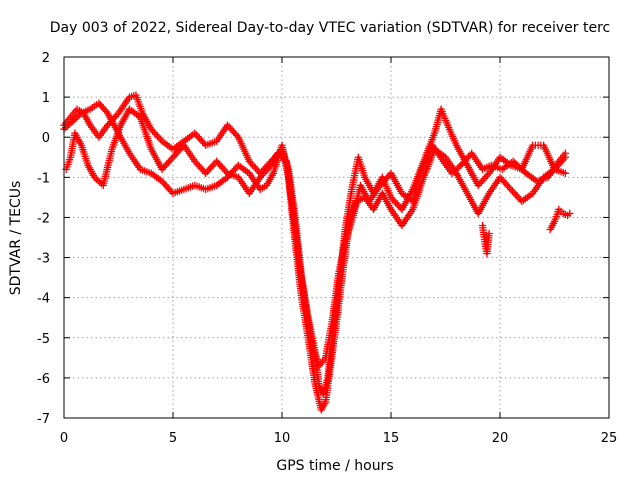 This screenshot has height=480, width=640. What do you see at coordinates (16, 238) in the screenshot?
I see `y-axis-label: SDTVAR / TECUs` at bounding box center [16, 238].